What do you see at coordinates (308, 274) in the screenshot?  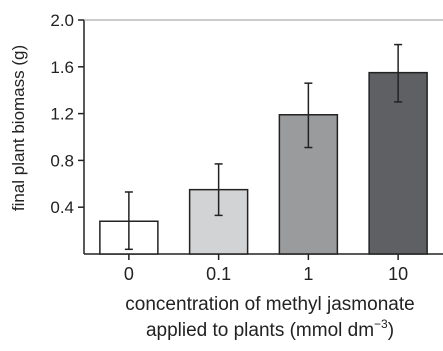 I see `x-tick-label: 1` at bounding box center [308, 274].